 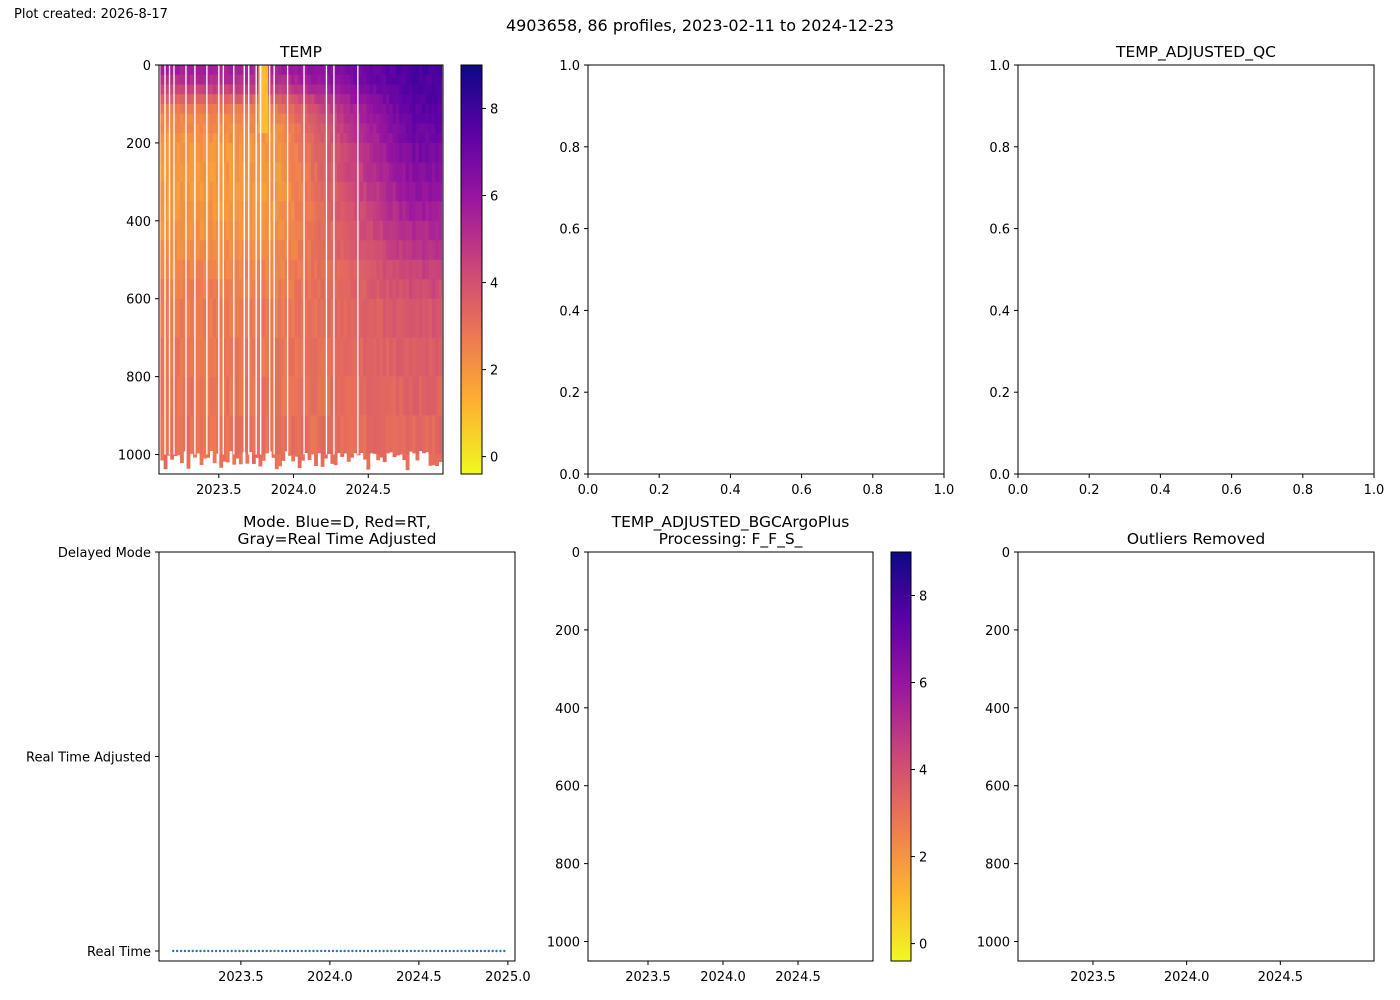 I want to click on bgc-ytick-label: 200, so click(x=567, y=631).